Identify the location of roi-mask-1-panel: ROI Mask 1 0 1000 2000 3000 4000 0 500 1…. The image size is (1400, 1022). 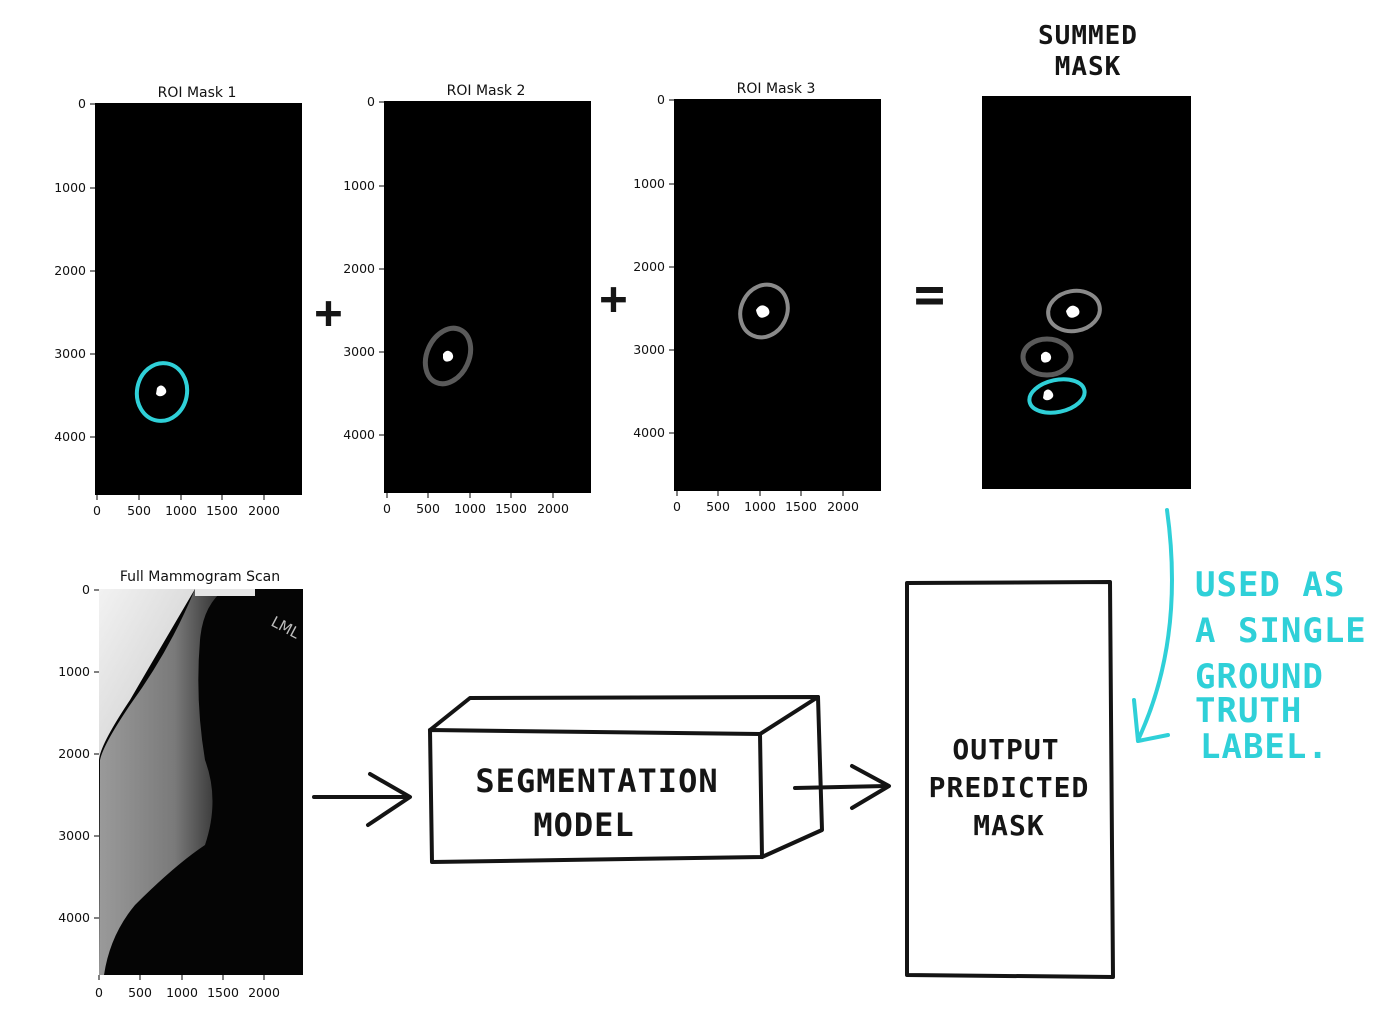
(178, 301).